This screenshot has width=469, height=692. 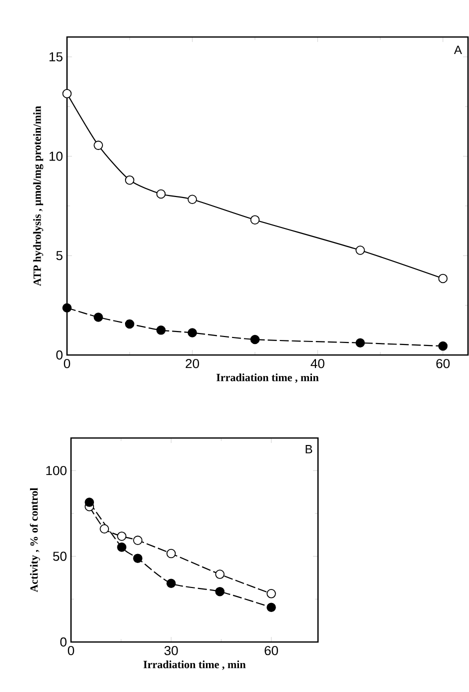 What do you see at coordinates (56, 57) in the screenshot?
I see `y-tick-label: 15` at bounding box center [56, 57].